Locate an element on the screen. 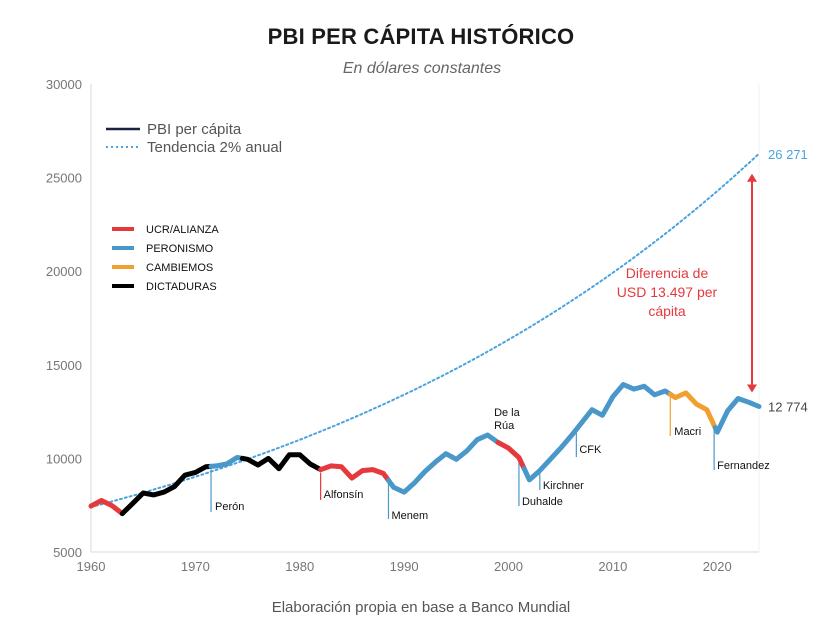  y-tick-label: 30000 is located at coordinates (64, 84).